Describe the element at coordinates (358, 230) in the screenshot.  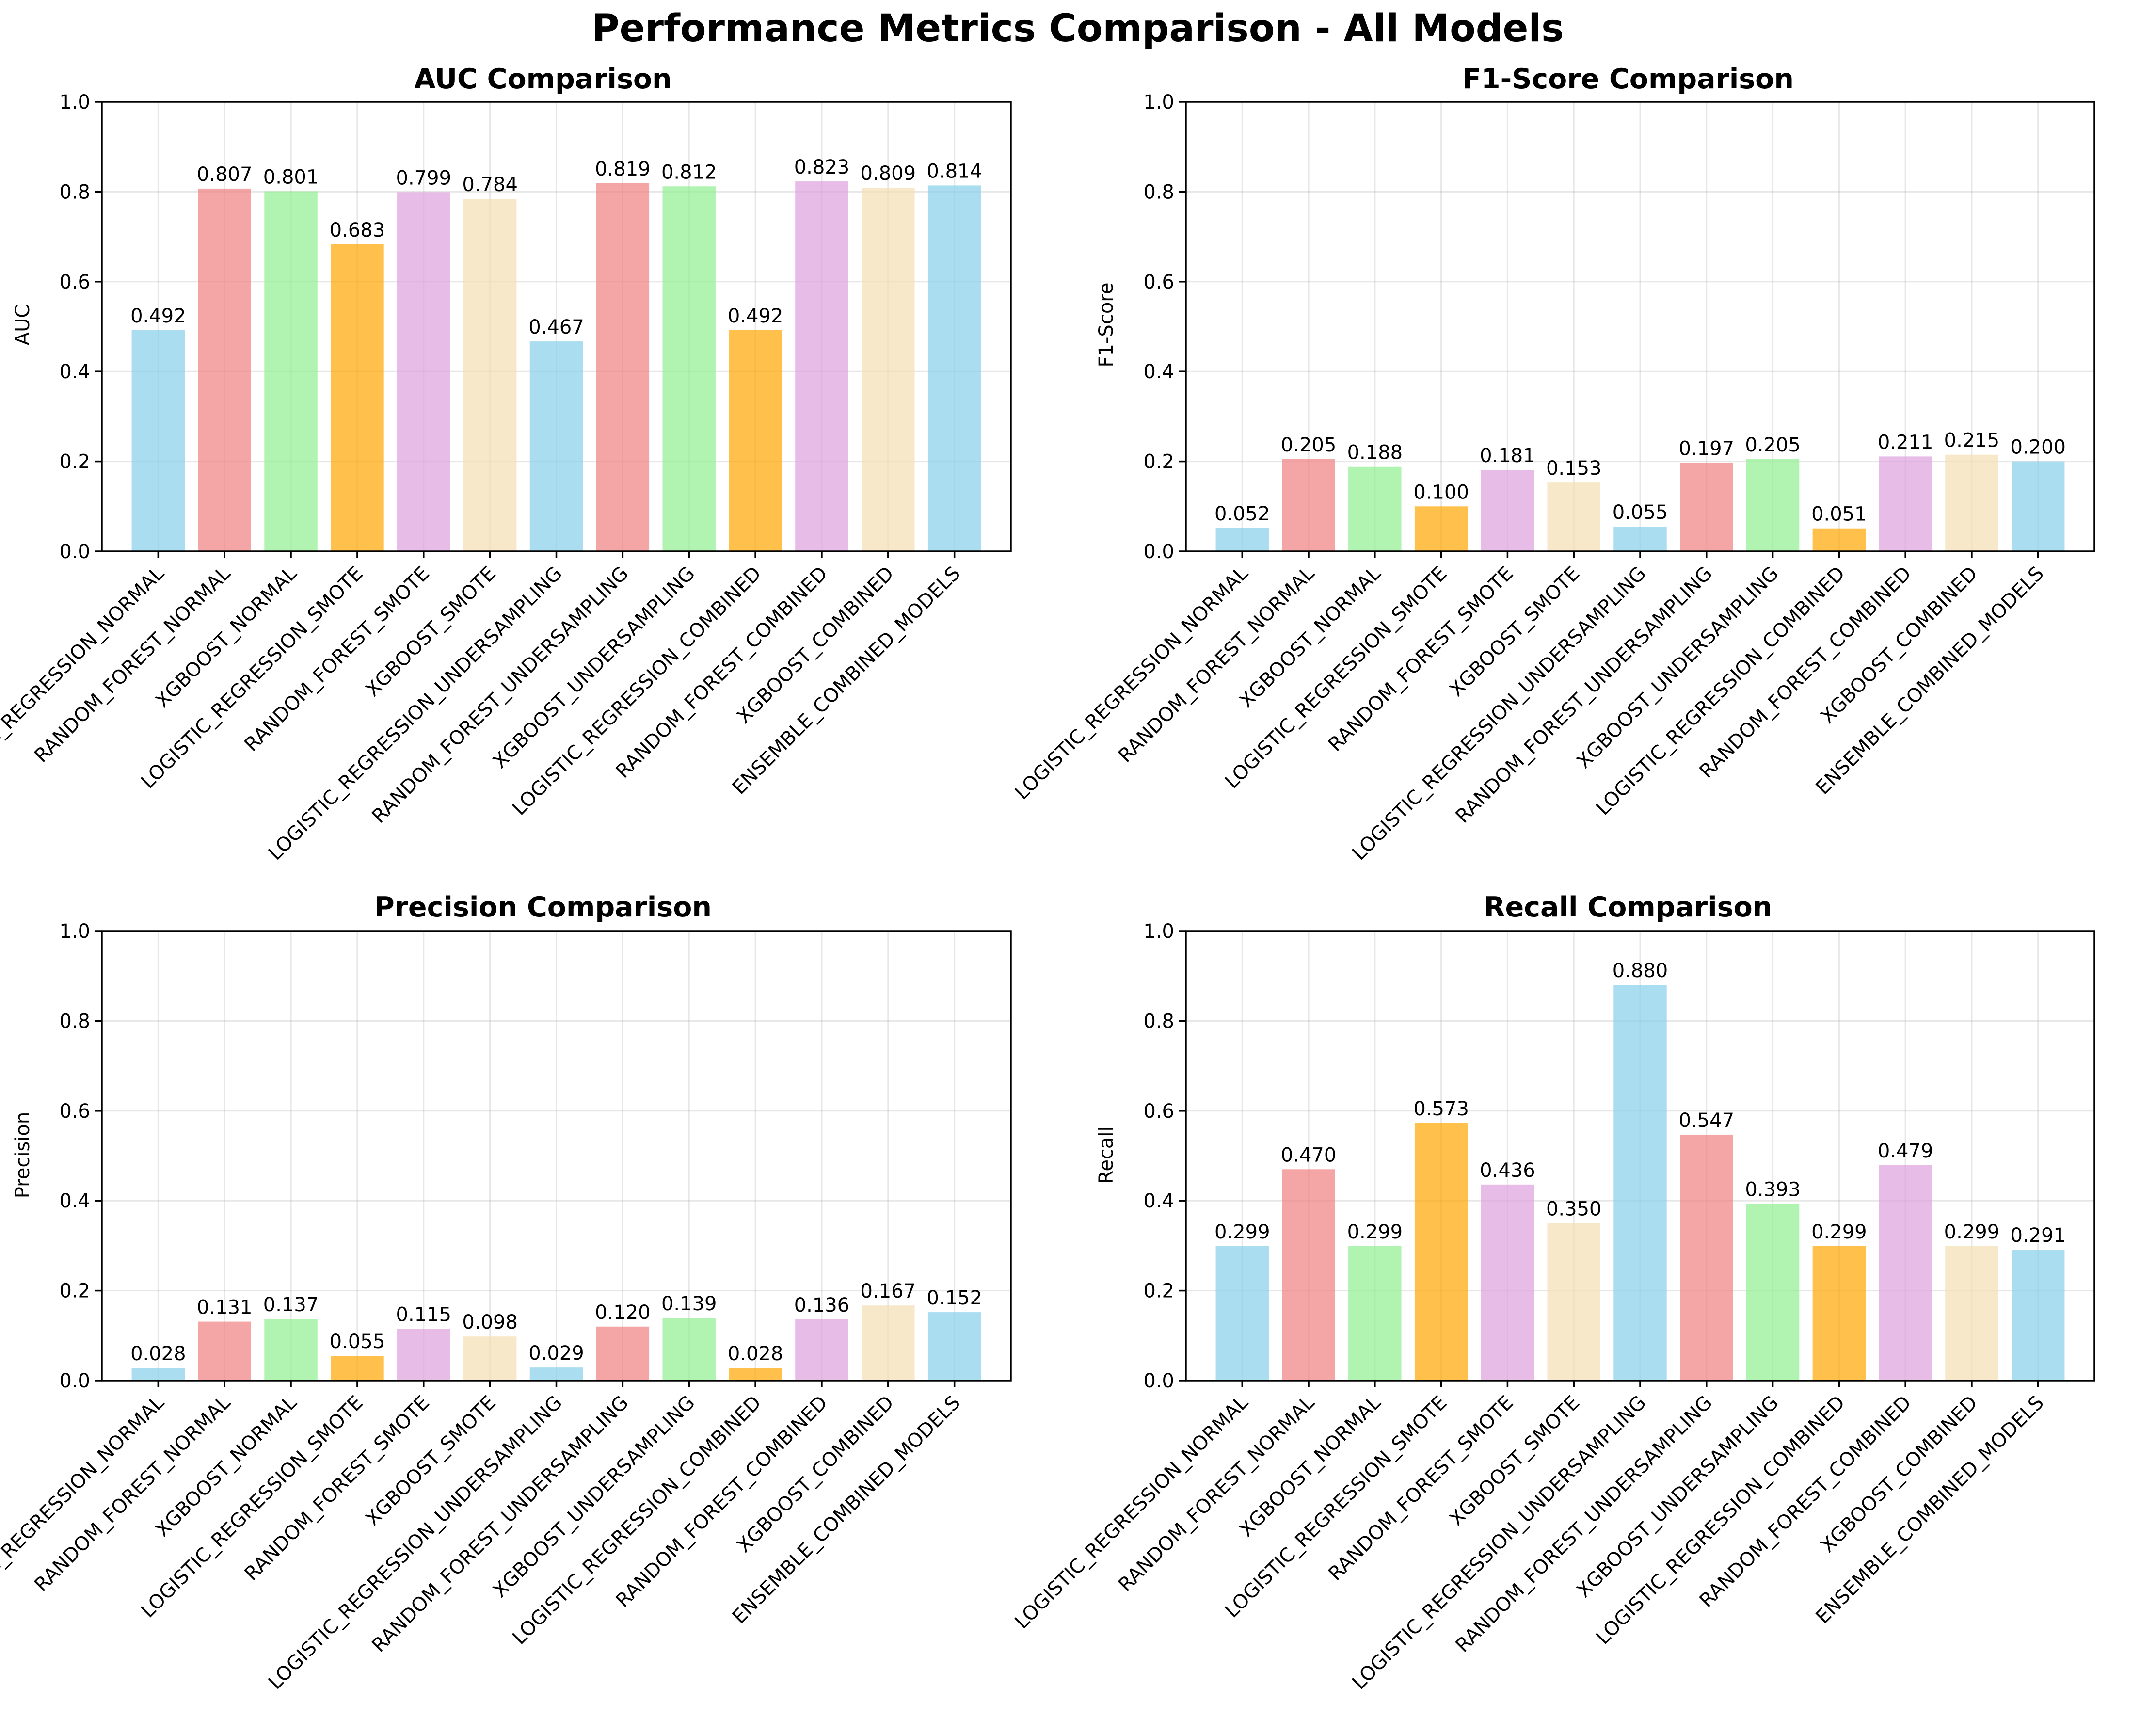
I see `data-label: 0.683` at that location.